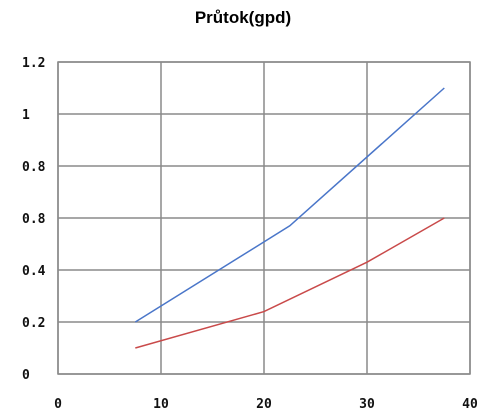 This screenshot has height=416, width=486. I want to click on x-tick-label: 10, so click(161, 404).